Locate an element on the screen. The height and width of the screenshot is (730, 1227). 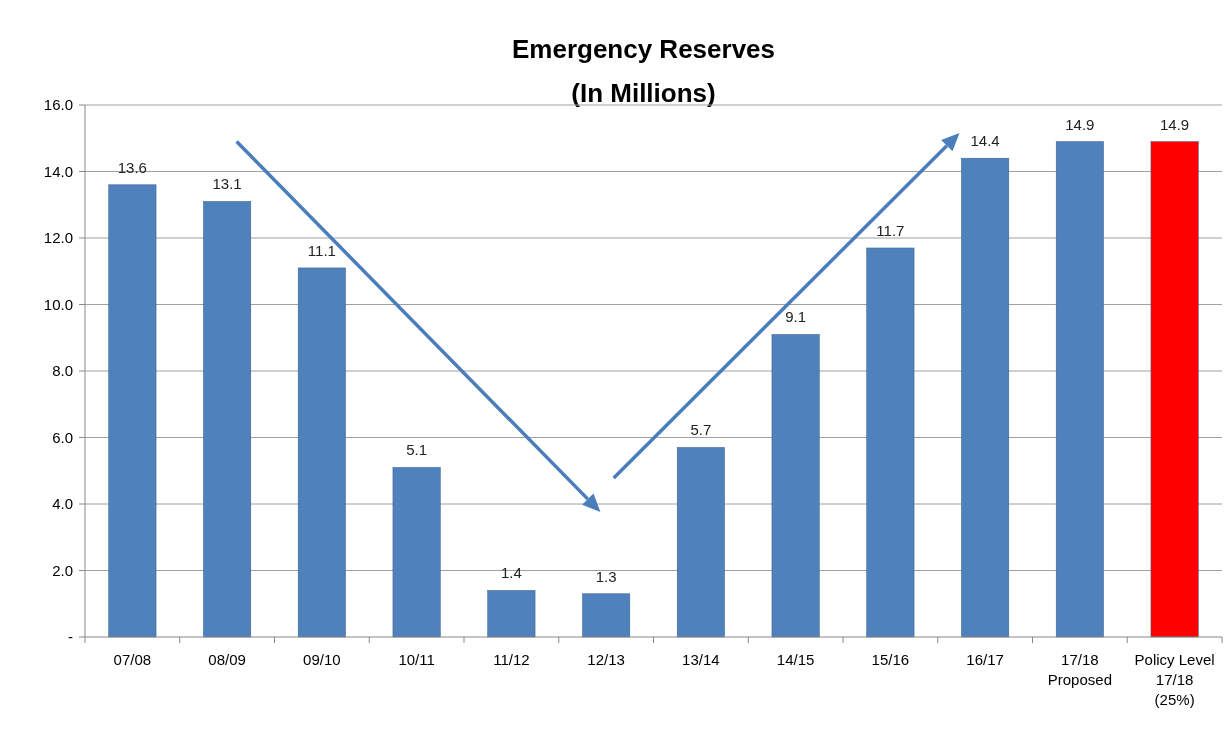
y-tick-label: 14.0 is located at coordinates (58, 171).